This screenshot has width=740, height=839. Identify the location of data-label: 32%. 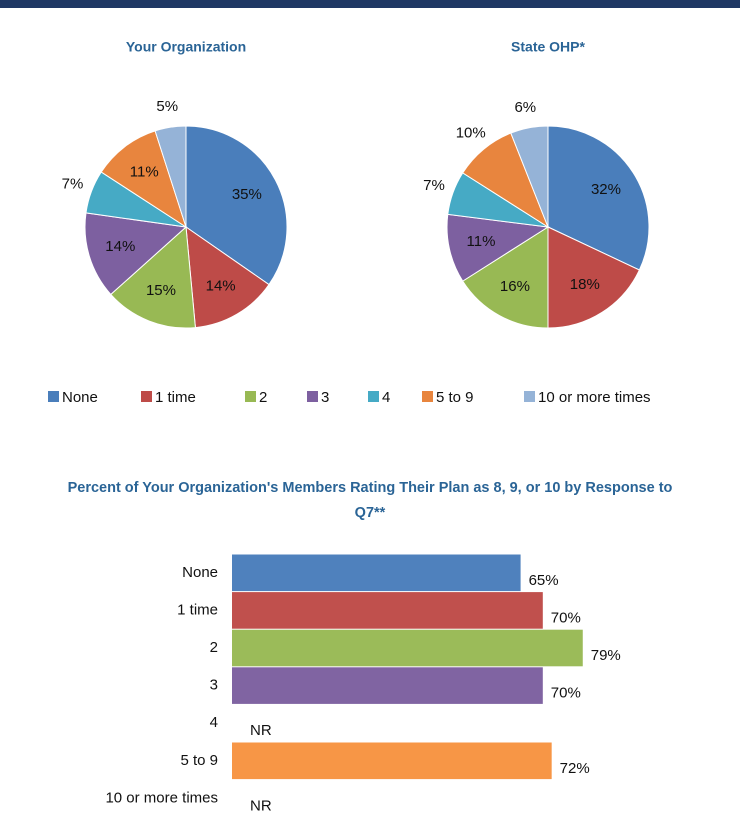
(606, 189).